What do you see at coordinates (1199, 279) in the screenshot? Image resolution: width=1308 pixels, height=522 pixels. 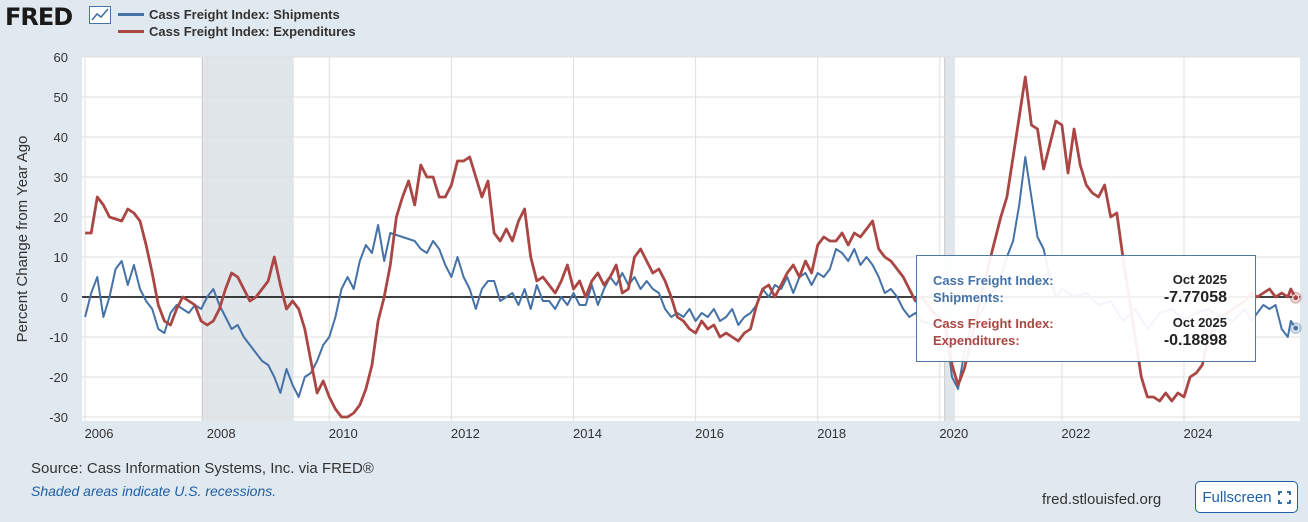 I see `tooltip-shipments-date: Oct 2025` at bounding box center [1199, 279].